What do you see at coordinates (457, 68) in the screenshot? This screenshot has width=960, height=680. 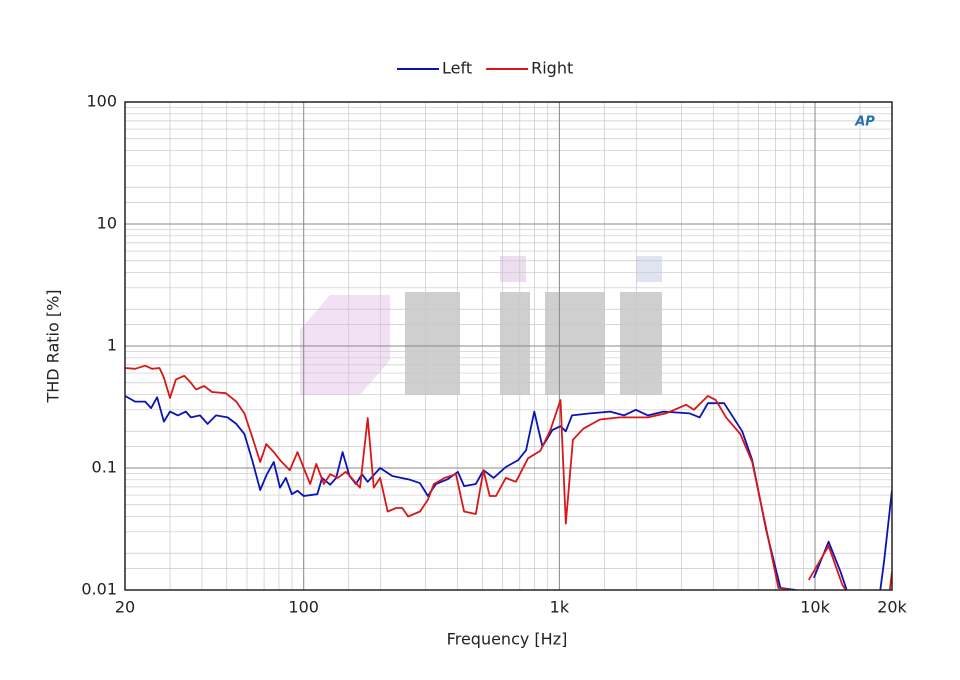 I see `legend-label: Left` at bounding box center [457, 68].